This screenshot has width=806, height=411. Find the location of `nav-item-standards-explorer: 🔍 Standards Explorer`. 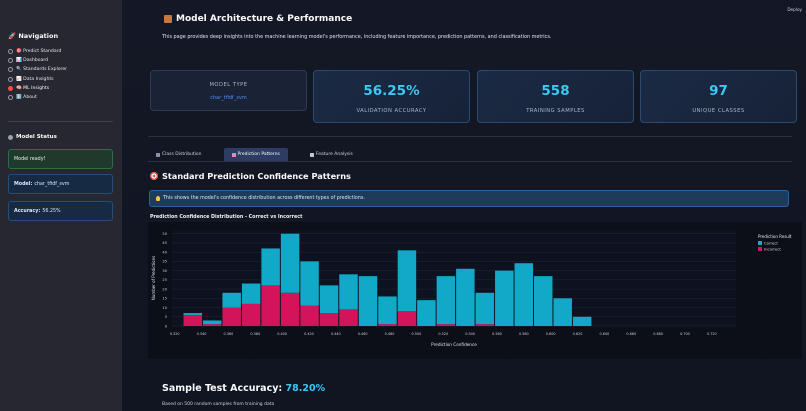

nav-item-standards-explorer: 🔍 Standards Explorer is located at coordinates (37, 69).